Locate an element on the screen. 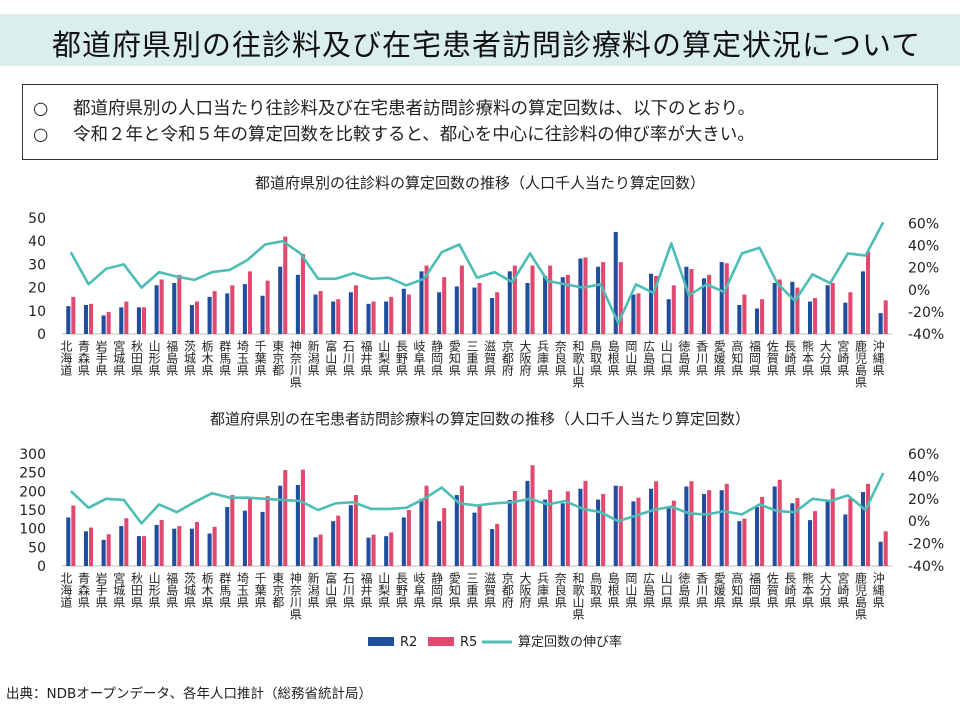 Image resolution: width=960 pixels, height=720 pixels. x-tick-label: 宮城県 is located at coordinates (119, 357).